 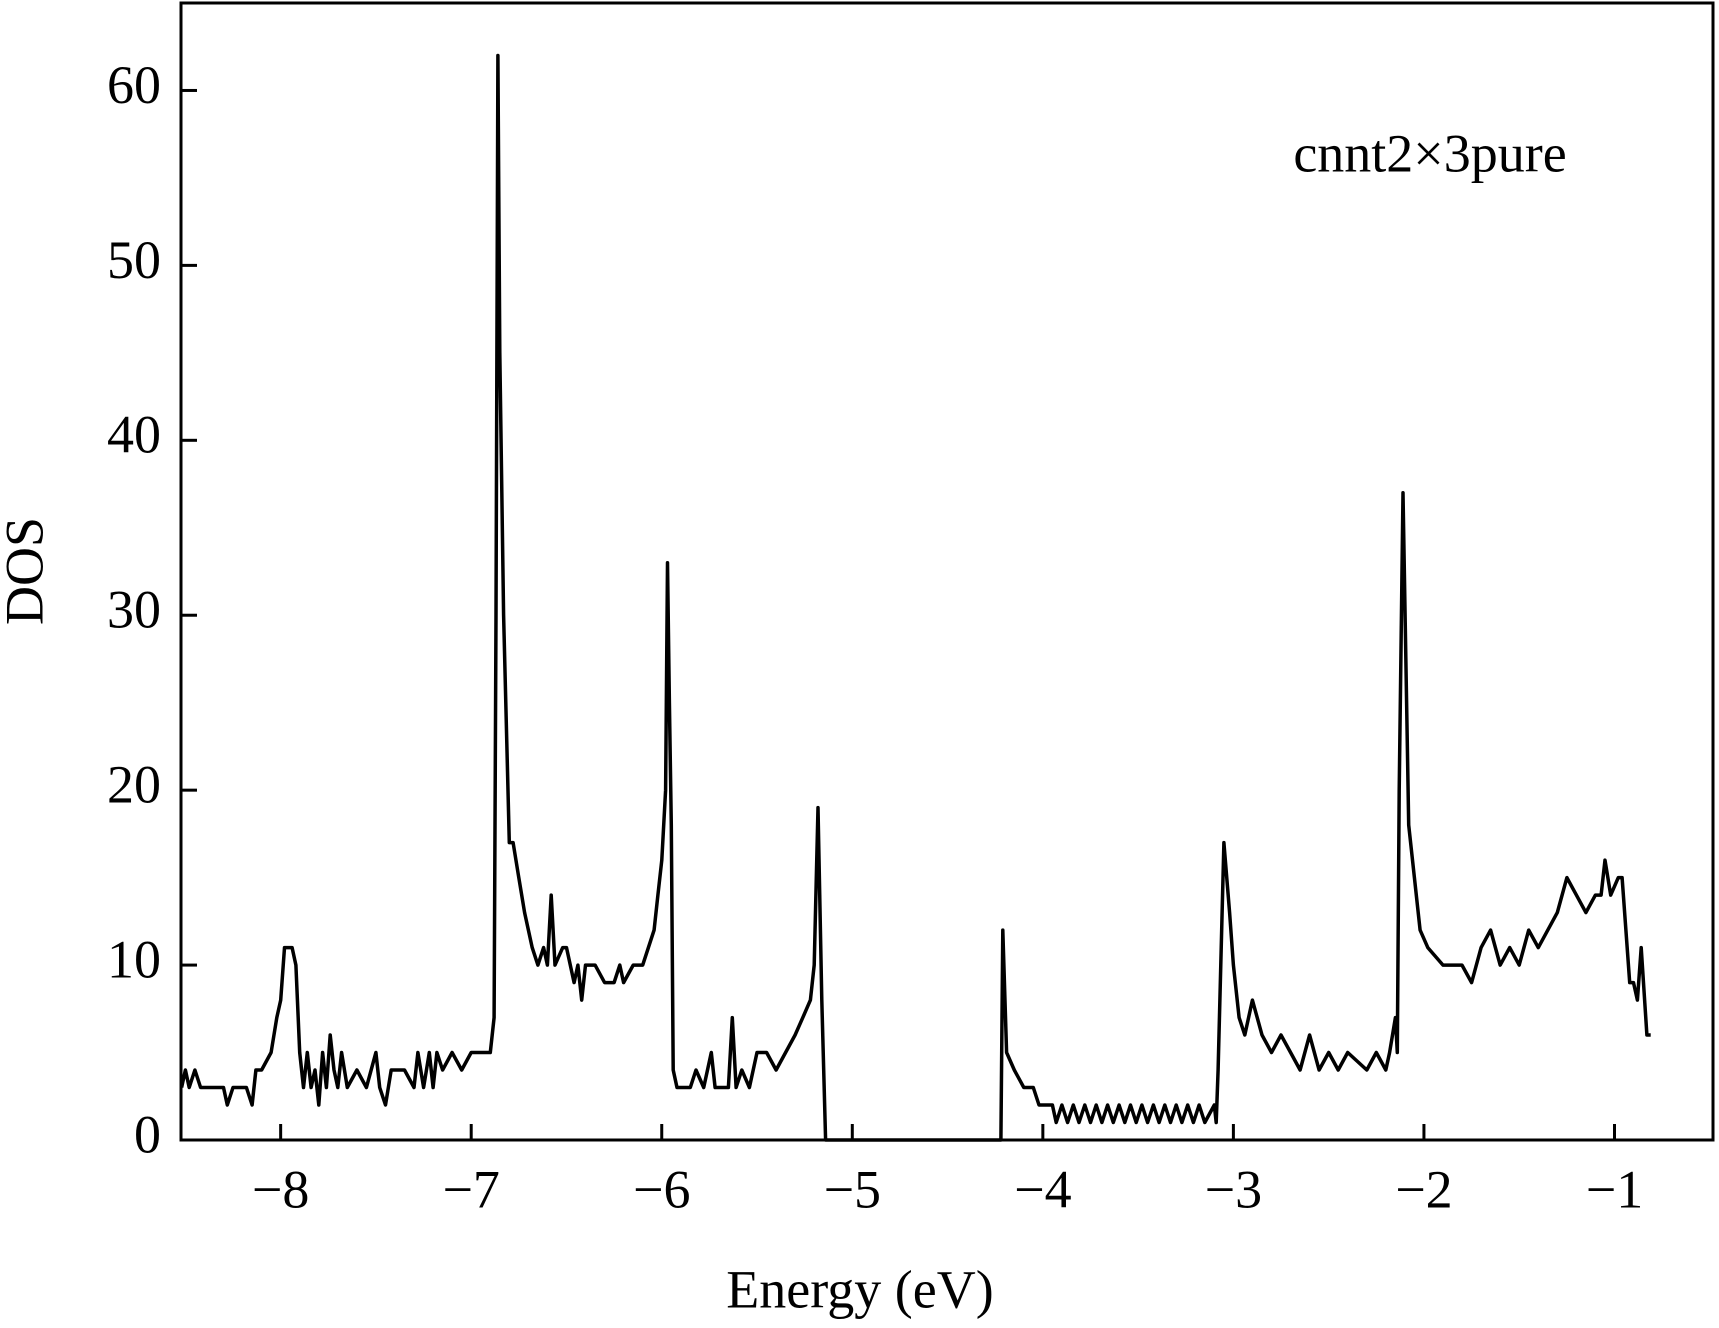 I want to click on y-tick-label: 10, so click(x=134, y=959).